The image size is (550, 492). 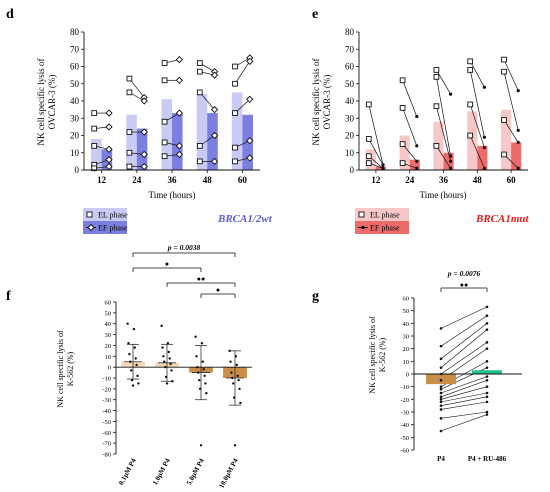 What do you see at coordinates (441, 459) in the screenshot?
I see `x-tick-label: P4` at bounding box center [441, 459].